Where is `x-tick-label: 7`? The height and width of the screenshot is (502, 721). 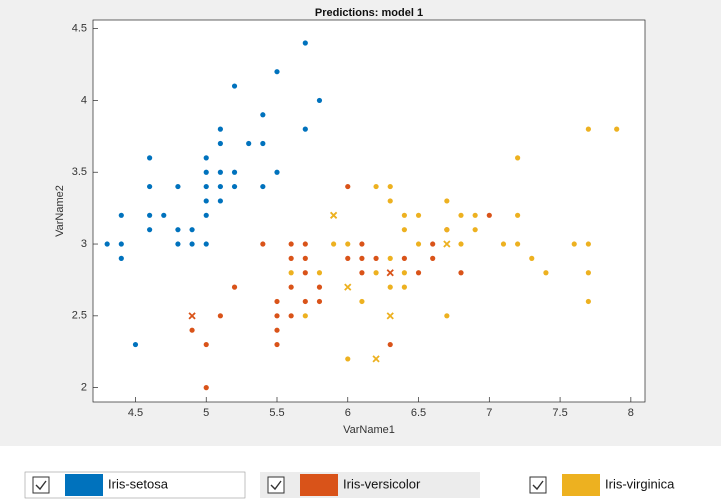
x-tick-label: 7 is located at coordinates (489, 413).